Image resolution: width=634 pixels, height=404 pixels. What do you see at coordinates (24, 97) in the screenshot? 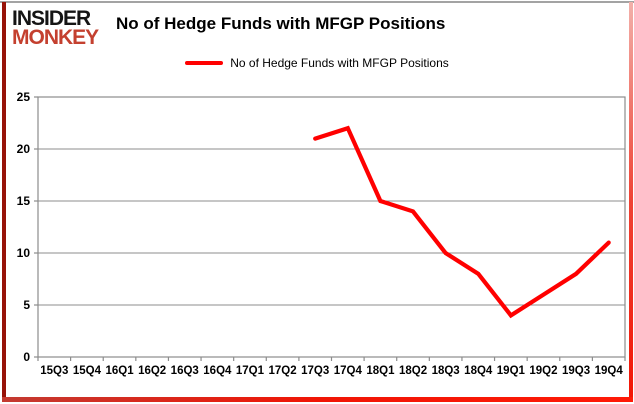
I see `y-tick-label: 25` at bounding box center [24, 97].